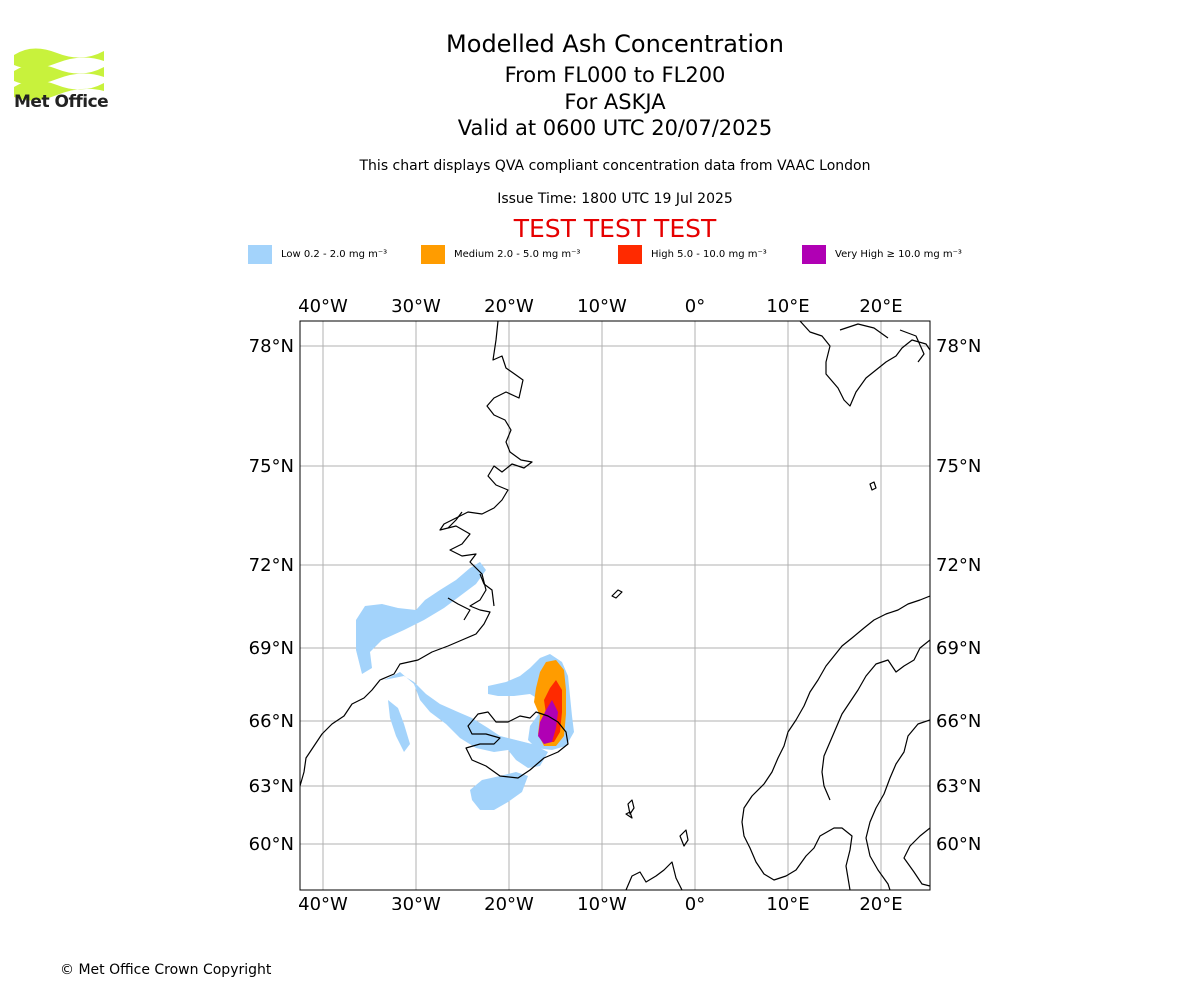 Image resolution: width=1200 pixels, height=1000 pixels. I want to click on legend-swatch-very-high, so click(814, 254).